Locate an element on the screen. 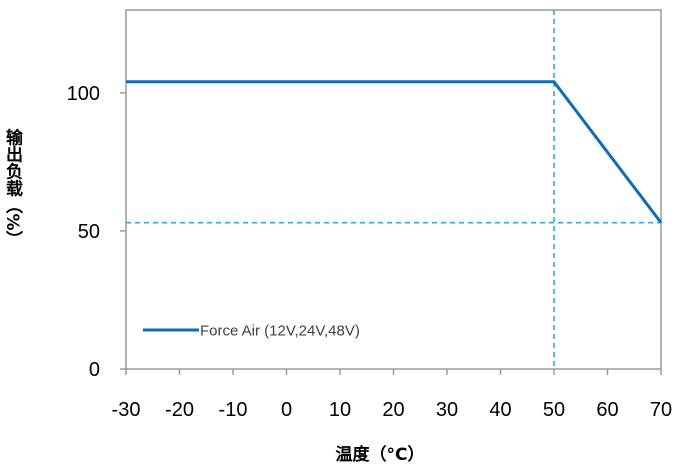  x-tick-label: -30 is located at coordinates (126, 410).